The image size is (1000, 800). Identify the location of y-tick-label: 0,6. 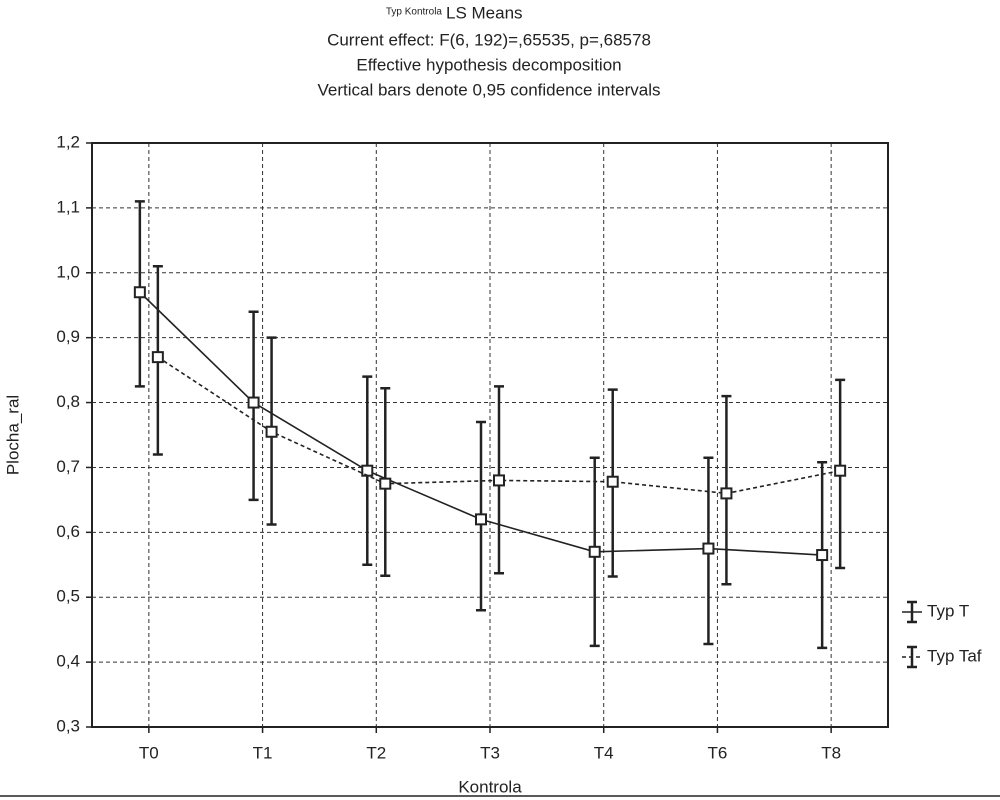
(68, 531).